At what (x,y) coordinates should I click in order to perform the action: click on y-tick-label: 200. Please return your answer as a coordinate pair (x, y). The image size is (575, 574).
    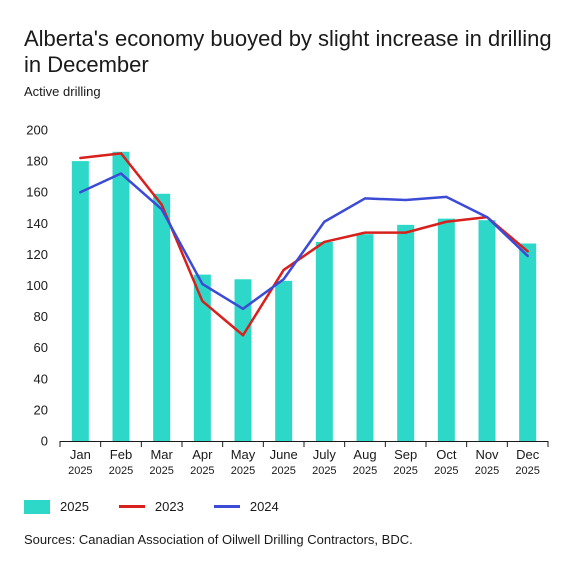
    Looking at the image, I should click on (37, 130).